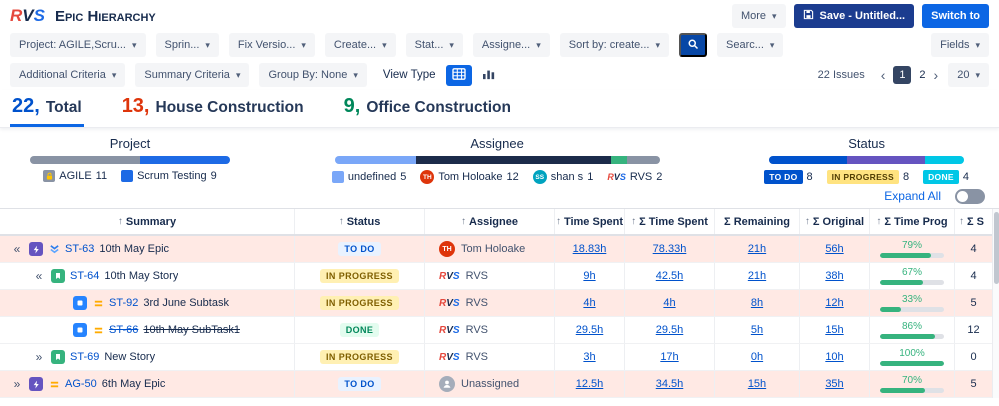 The image size is (999, 406). What do you see at coordinates (750, 45) in the screenshot?
I see `search-filter: Searc... ▾` at bounding box center [750, 45].